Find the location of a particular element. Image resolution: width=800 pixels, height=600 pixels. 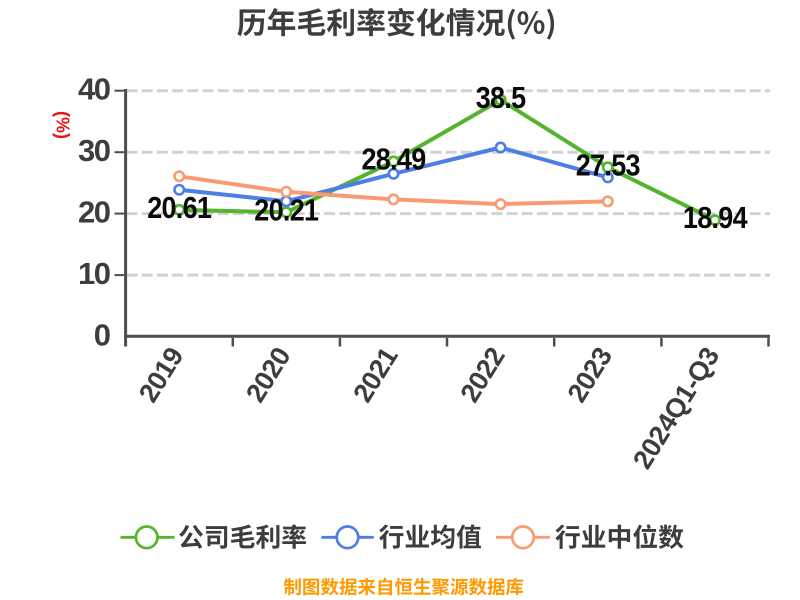

svg-text: 30 is located at coordinates (94, 150).